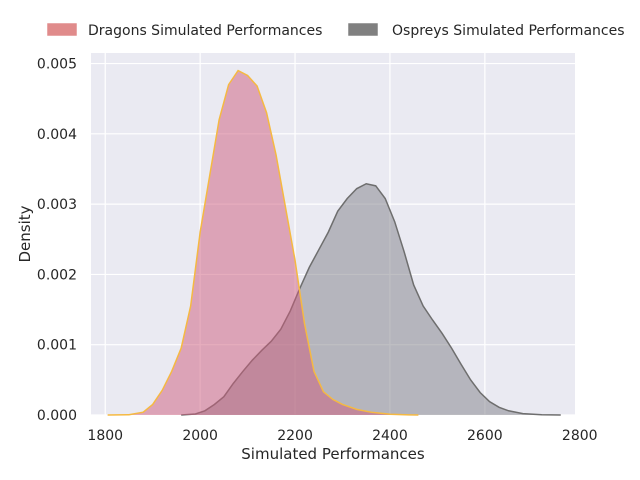 This screenshot has height=480, width=640. I want to click on y-tick-label: 0.004, so click(57, 135).